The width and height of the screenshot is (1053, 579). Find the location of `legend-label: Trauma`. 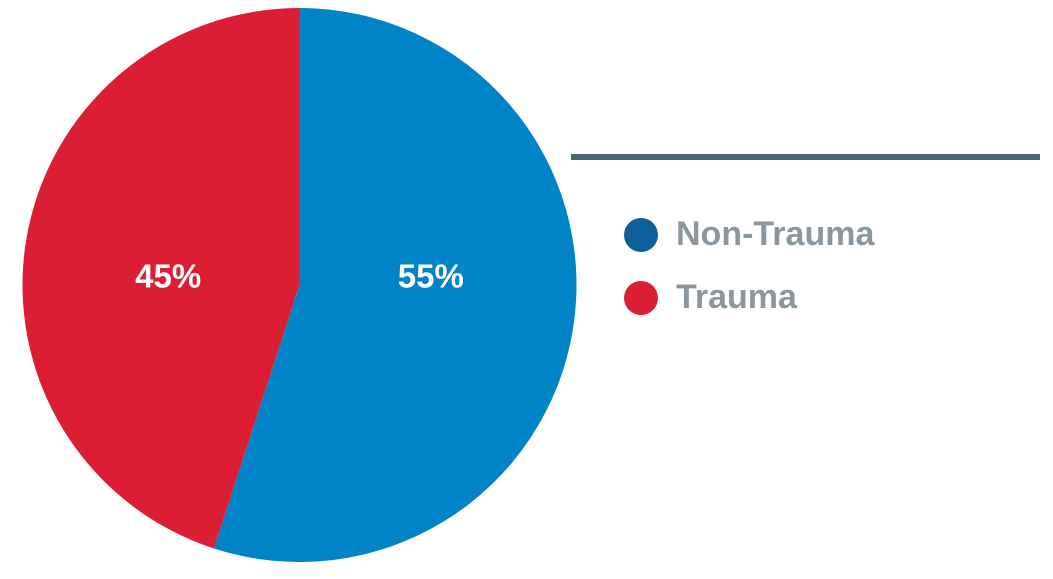

legend-label: Trauma is located at coordinates (737, 297).